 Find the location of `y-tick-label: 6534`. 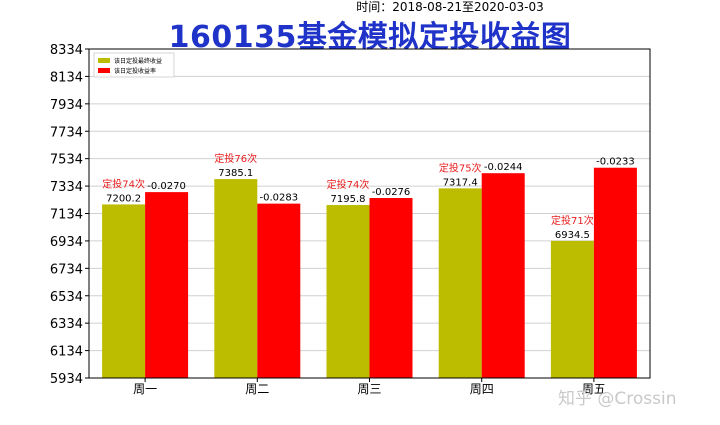

y-tick-label: 6534 is located at coordinates (66, 297).